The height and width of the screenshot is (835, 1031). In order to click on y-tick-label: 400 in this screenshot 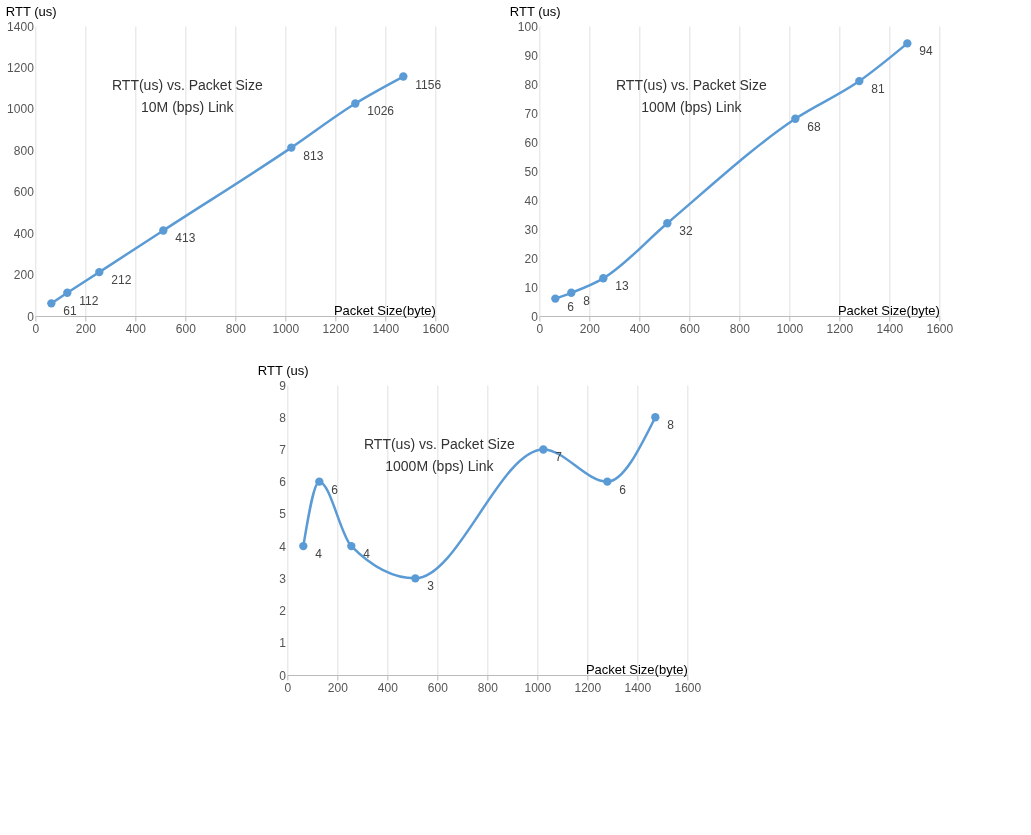, I will do `click(24, 233)`.